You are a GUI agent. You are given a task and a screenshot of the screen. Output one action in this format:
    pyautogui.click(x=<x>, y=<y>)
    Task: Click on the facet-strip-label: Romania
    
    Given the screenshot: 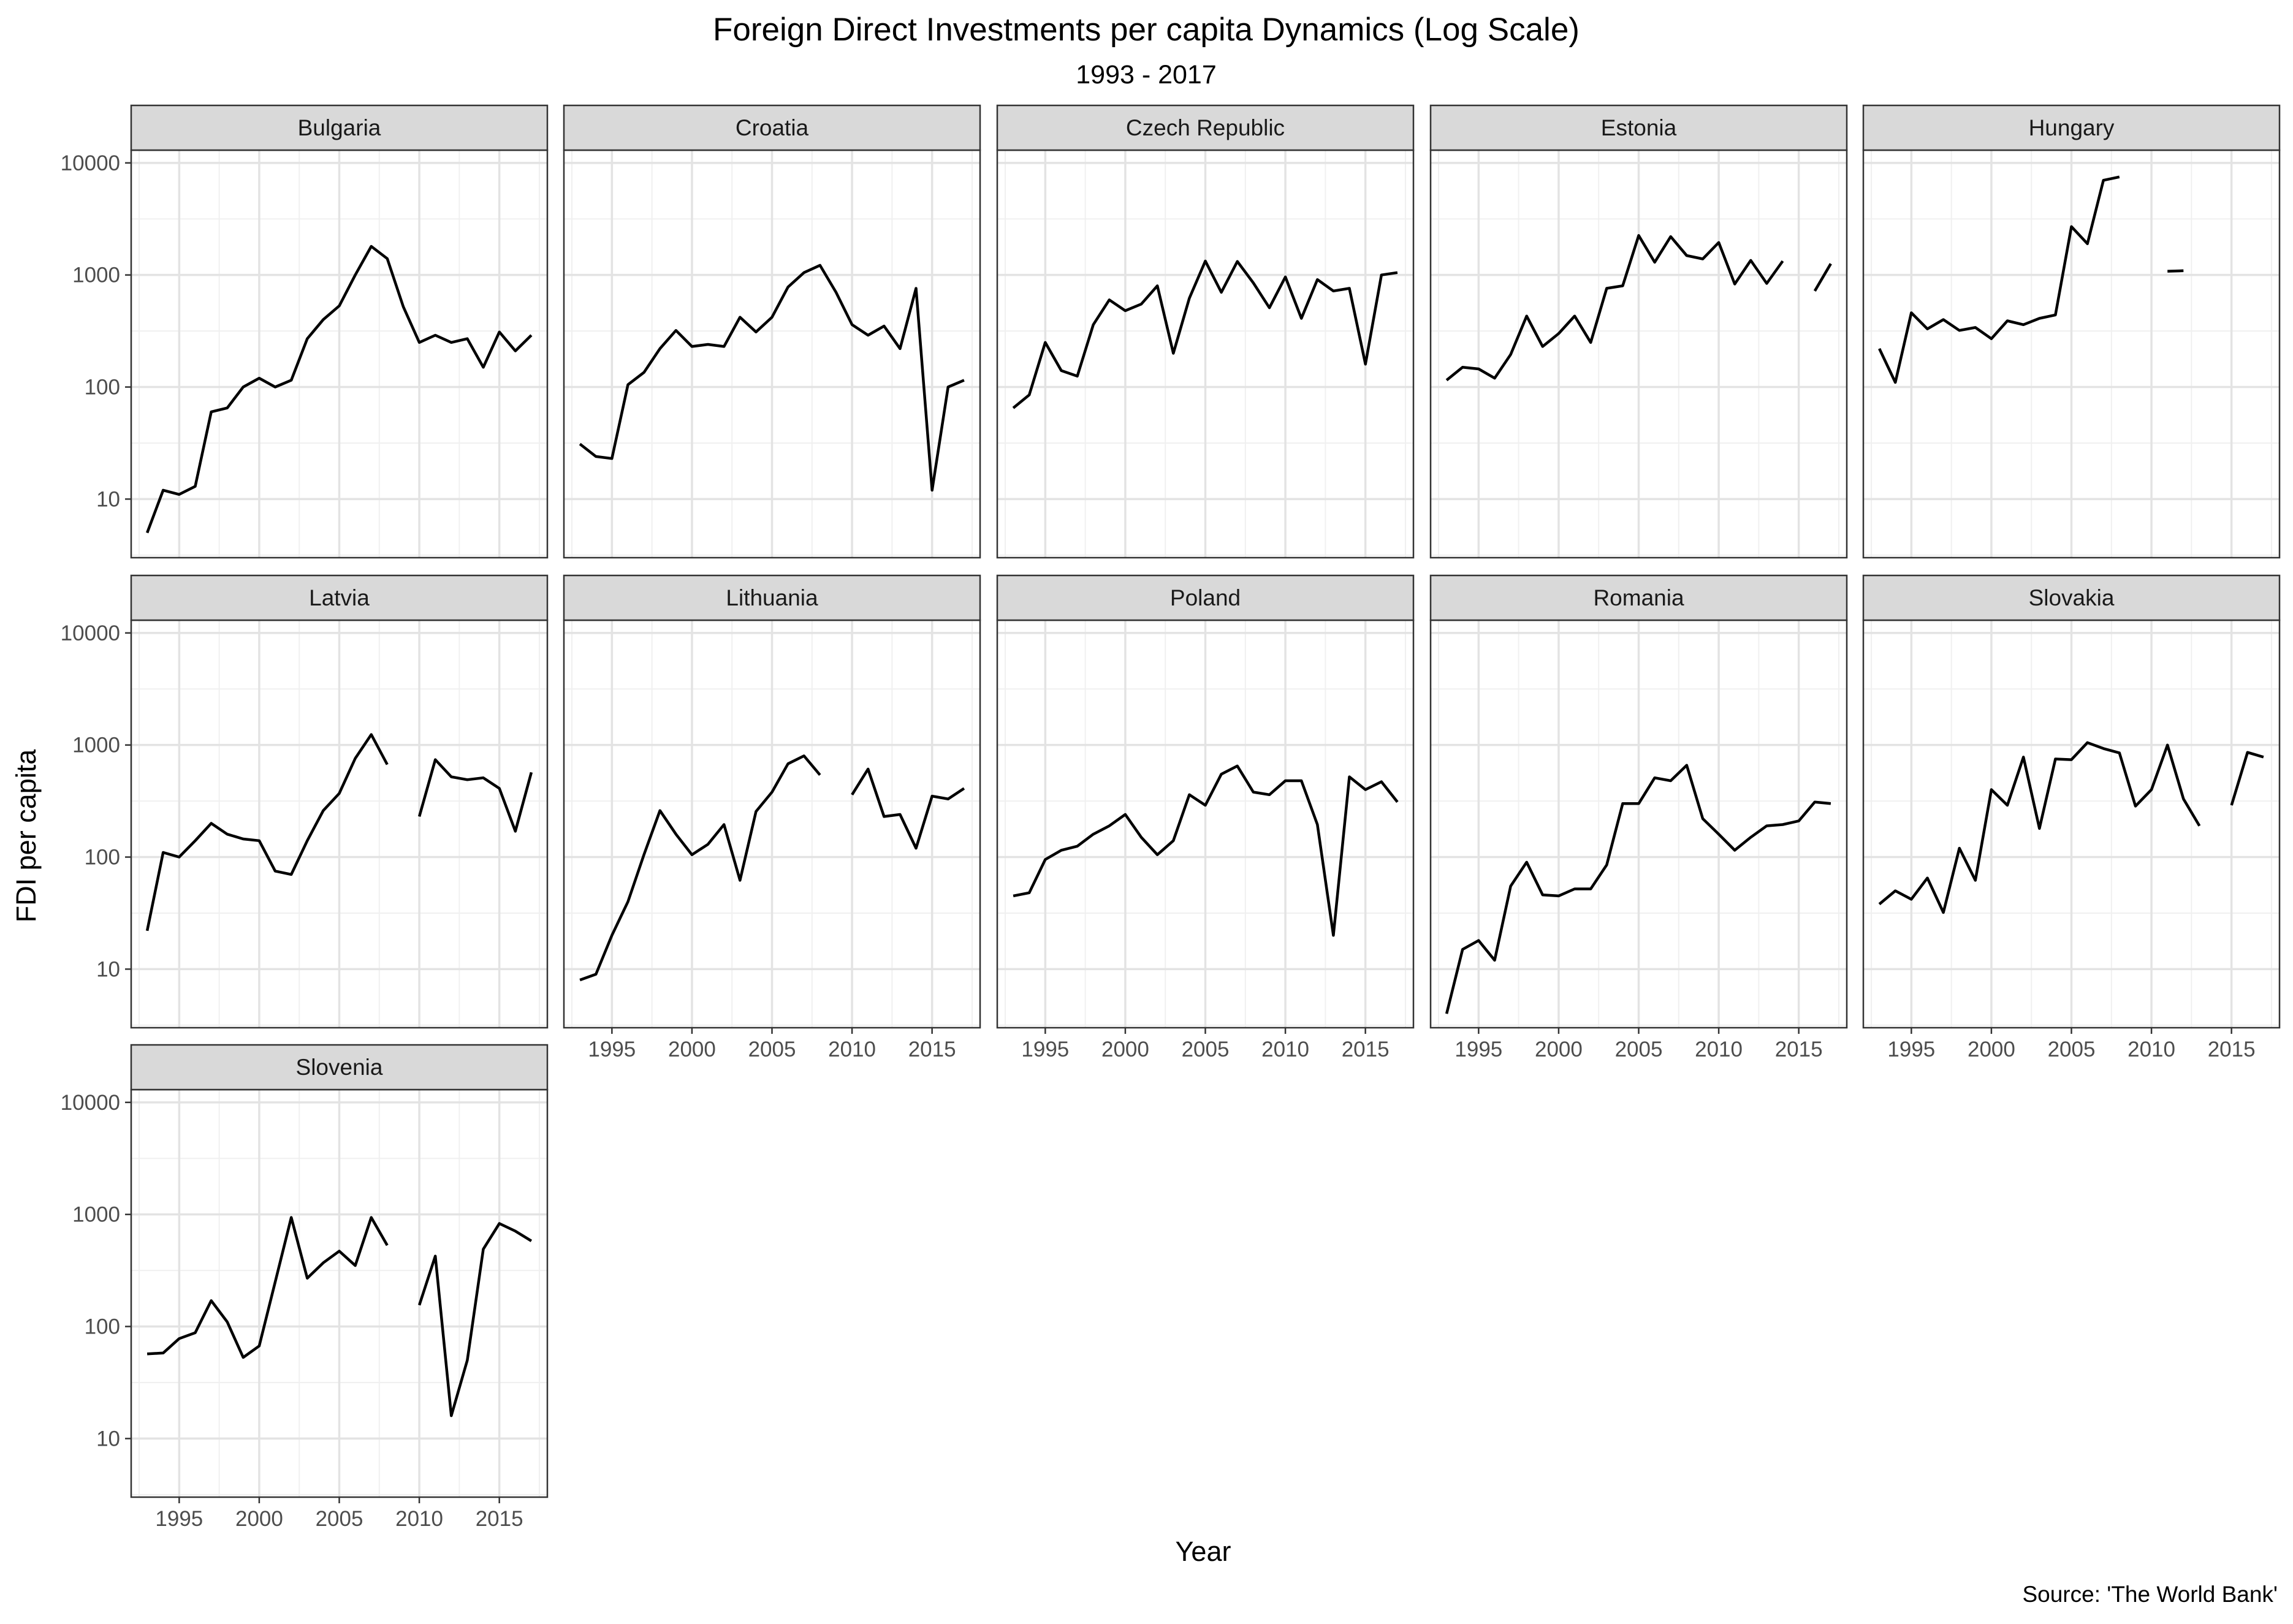 What is the action you would take?
    pyautogui.click(x=1638, y=597)
    